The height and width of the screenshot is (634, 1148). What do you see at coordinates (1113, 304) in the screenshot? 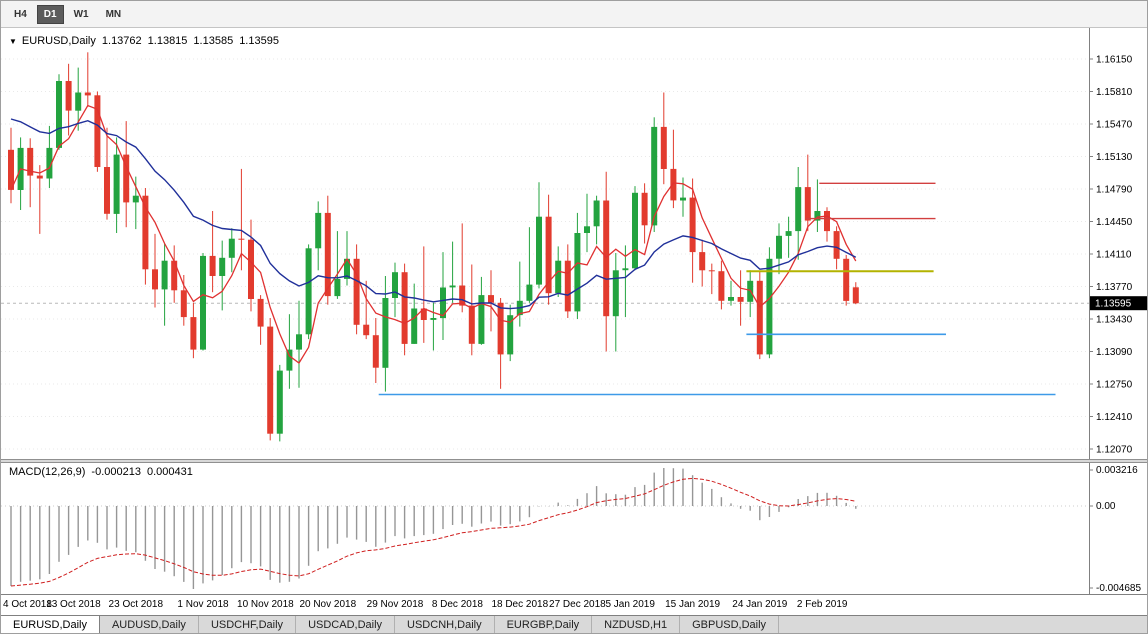
I see `svg-text: 1.13595` at bounding box center [1113, 304].